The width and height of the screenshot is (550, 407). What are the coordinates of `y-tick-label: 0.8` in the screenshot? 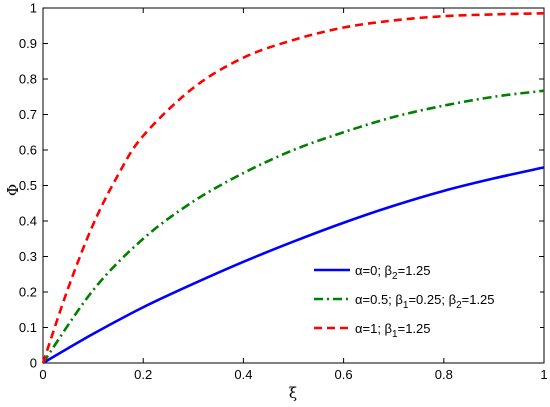 It's located at (28, 79).